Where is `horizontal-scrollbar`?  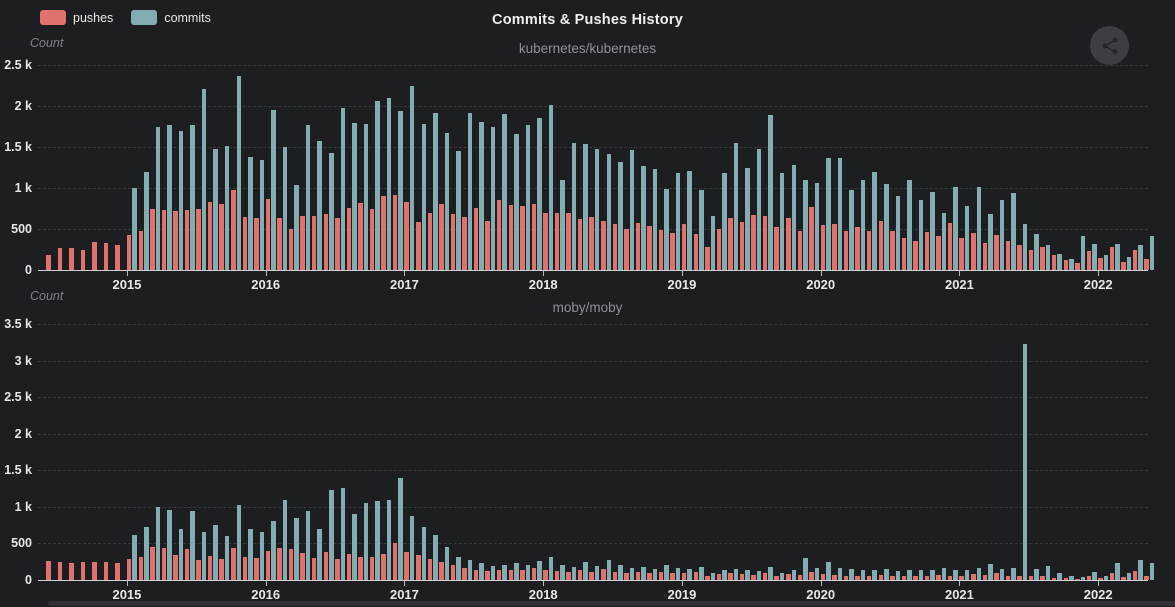 horizontal-scrollbar is located at coordinates (611, 603).